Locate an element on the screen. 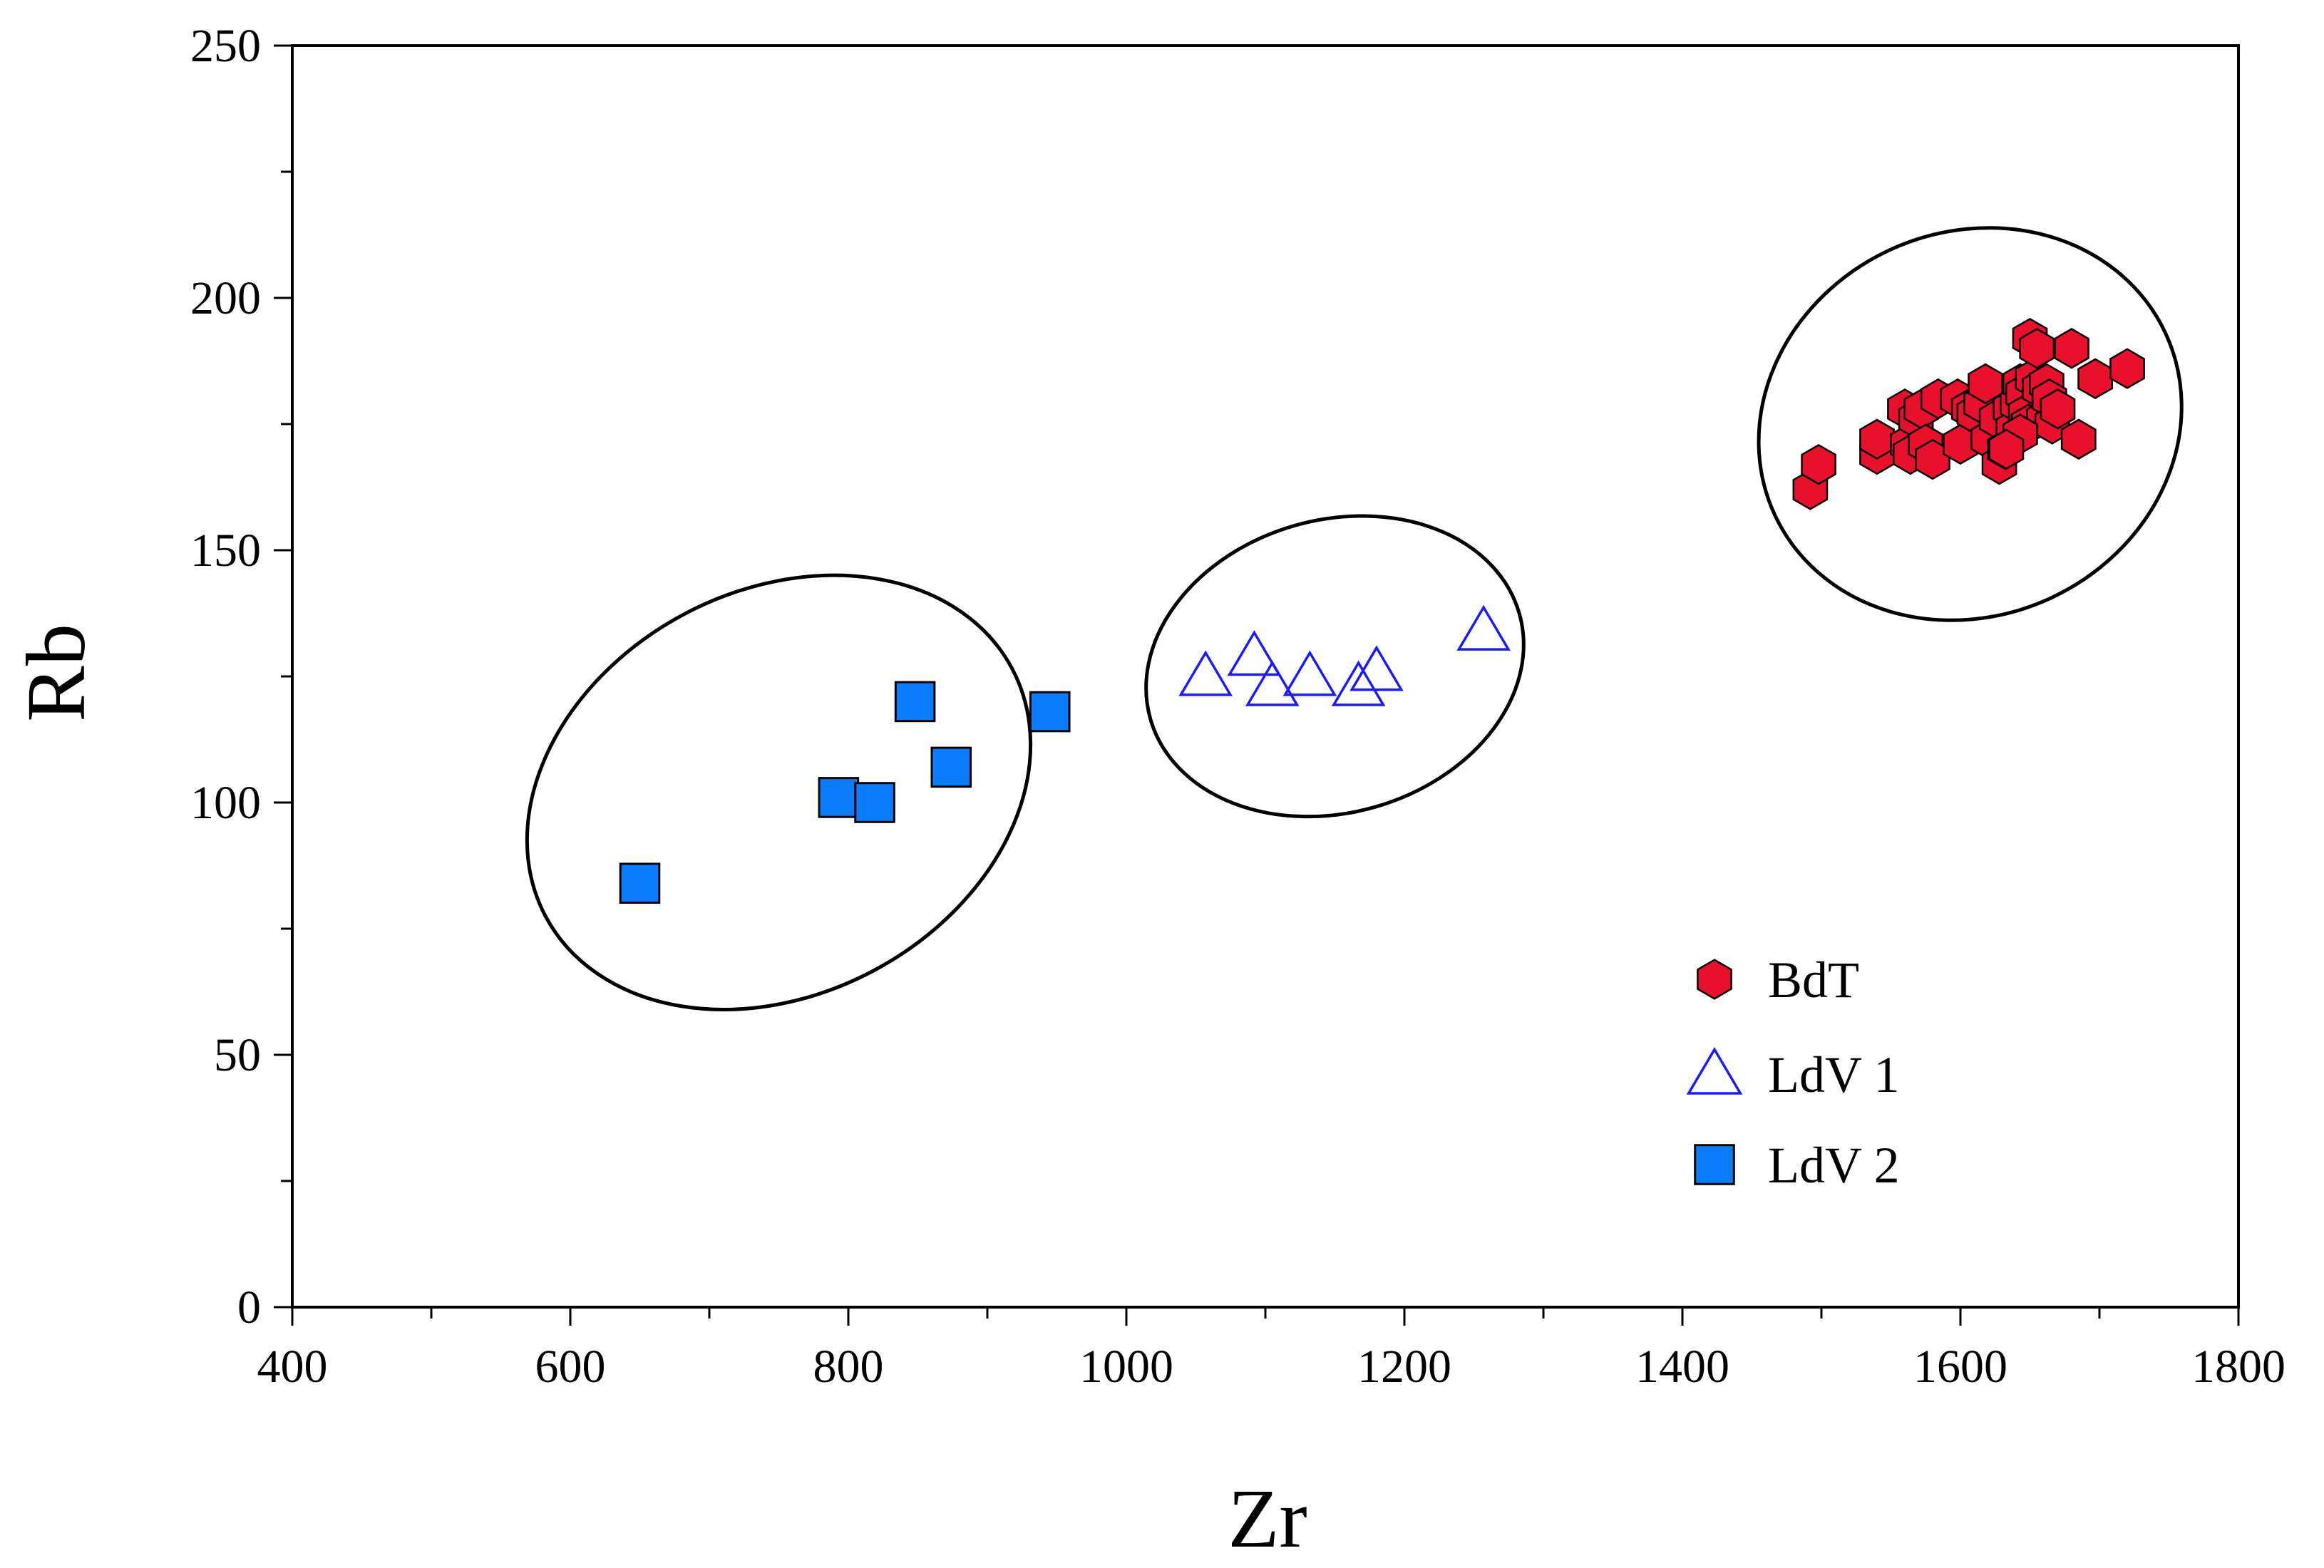 This screenshot has height=1568, width=2324. y-tick-label: 100 is located at coordinates (225, 803).